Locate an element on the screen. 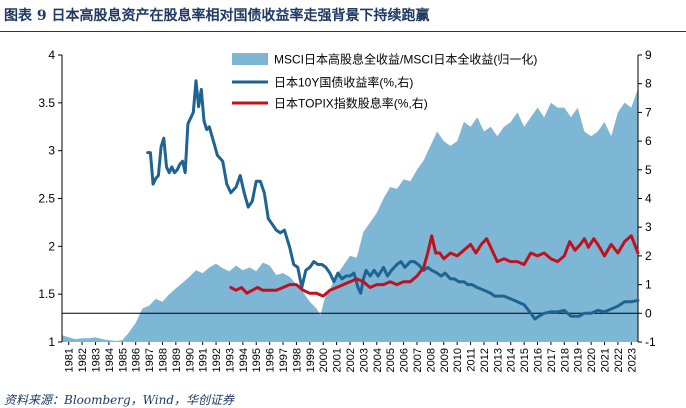  right-axis-tick-label: 7 is located at coordinates (648, 112).